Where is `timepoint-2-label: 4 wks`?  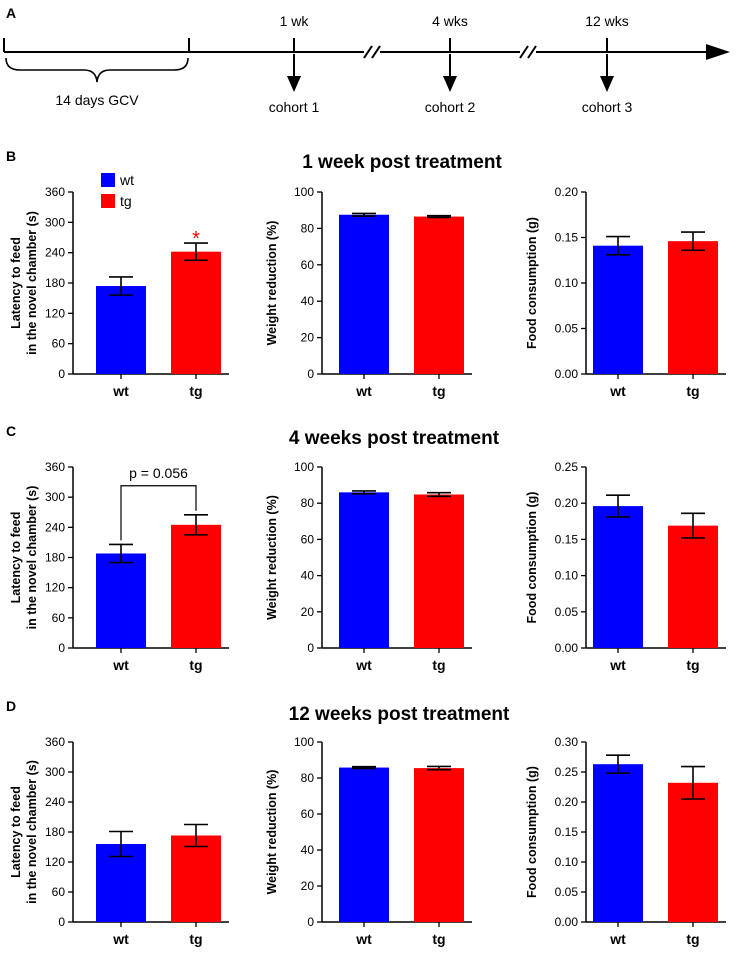 timepoint-2-label: 4 wks is located at coordinates (450, 21).